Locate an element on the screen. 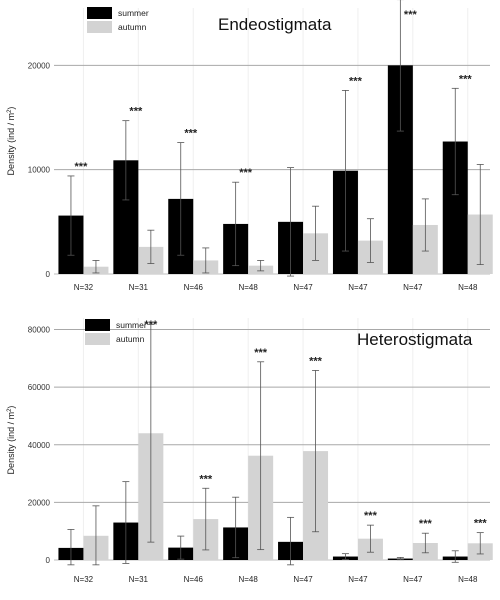 The height and width of the screenshot is (600, 500). y-tick-labels: 0 20000 40000 60000 80000 is located at coordinates (39, 445).